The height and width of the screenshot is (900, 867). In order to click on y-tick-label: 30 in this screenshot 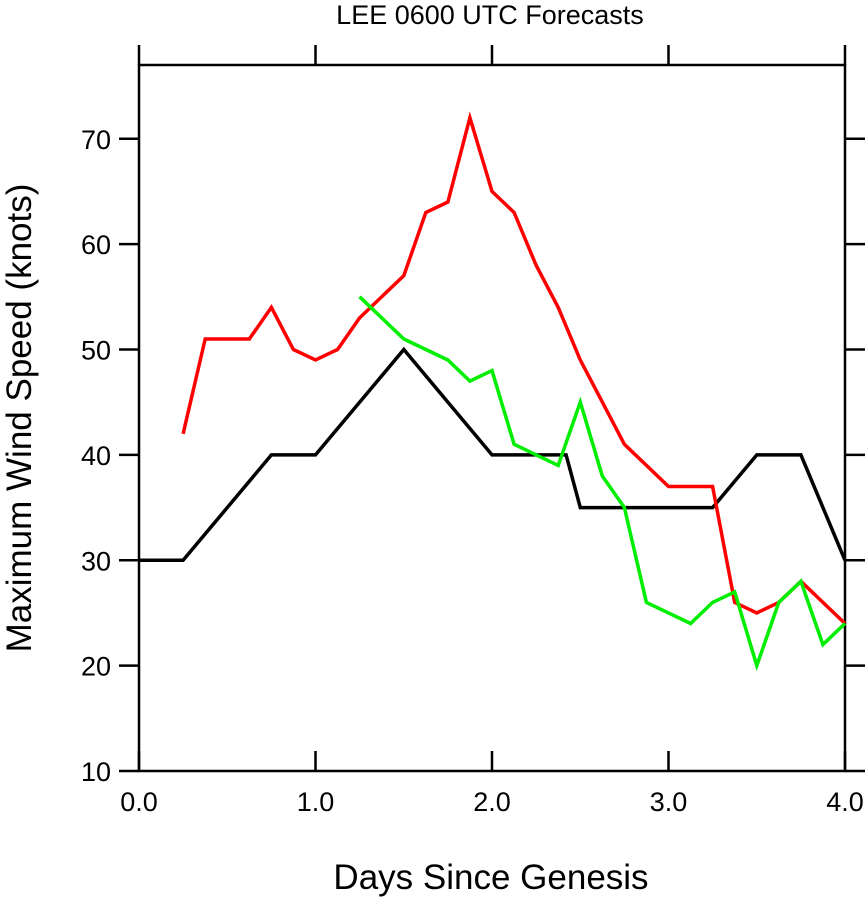, I will do `click(96, 561)`.